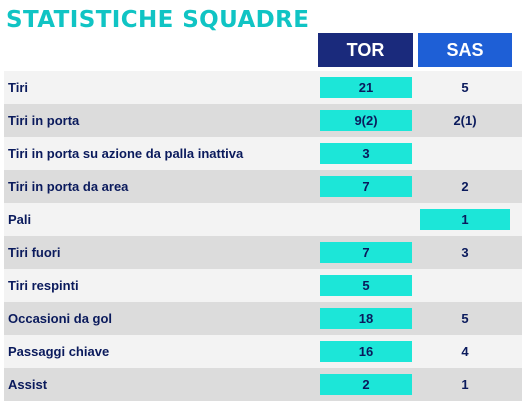  I want to click on stat-label: Tiri fuori, so click(34, 252).